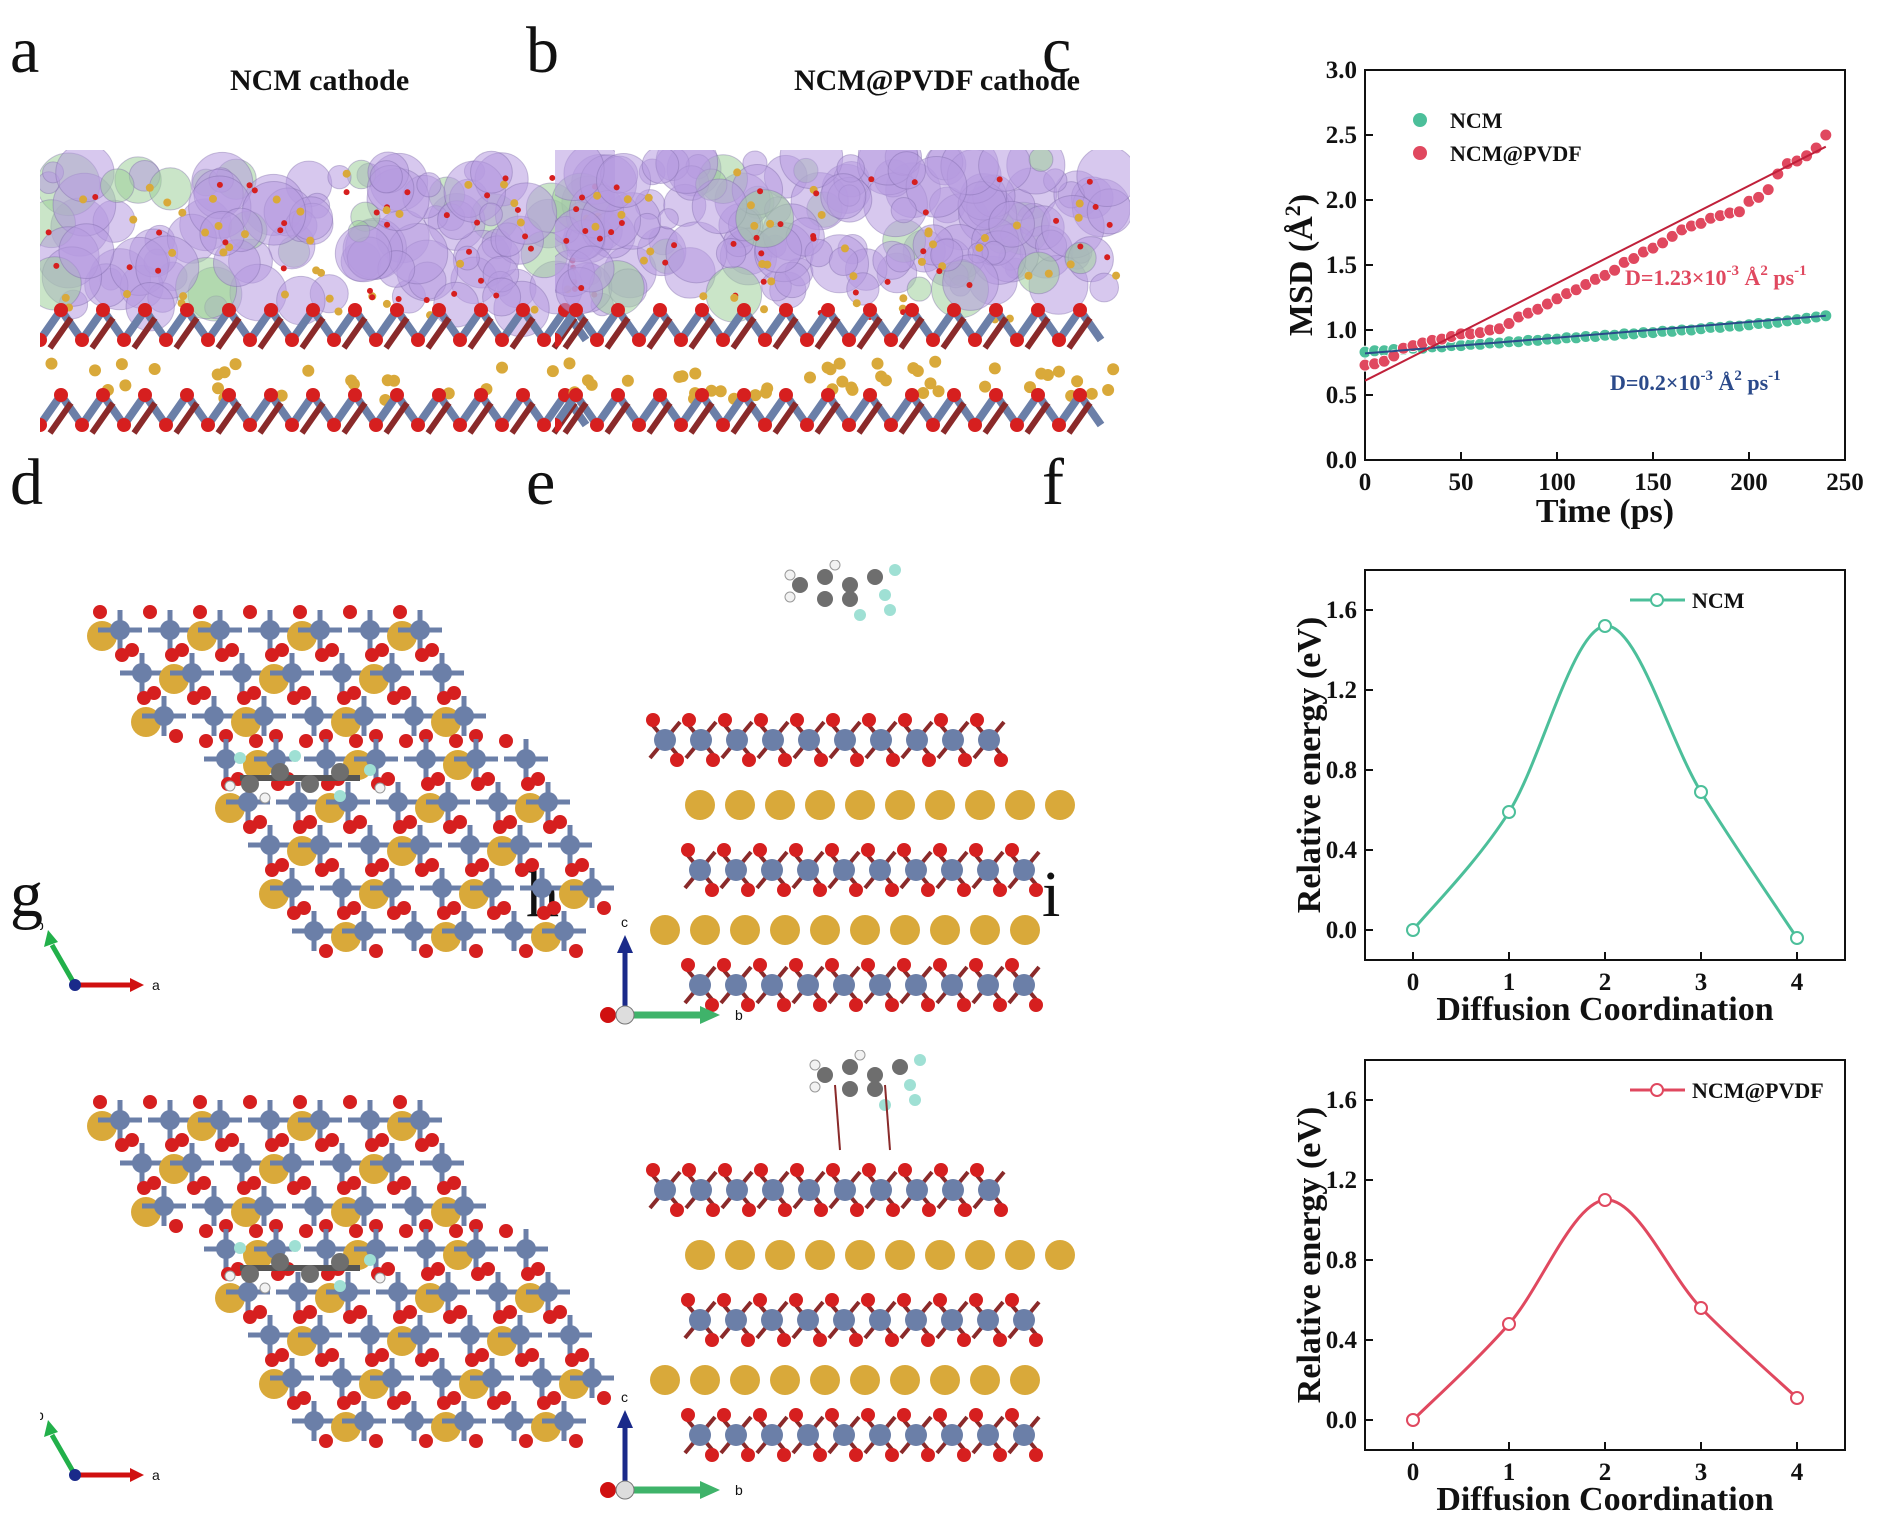 This screenshot has width=1891, height=1520. Describe the element at coordinates (1365, 482) in the screenshot. I see `x-tick-label: 0` at that location.